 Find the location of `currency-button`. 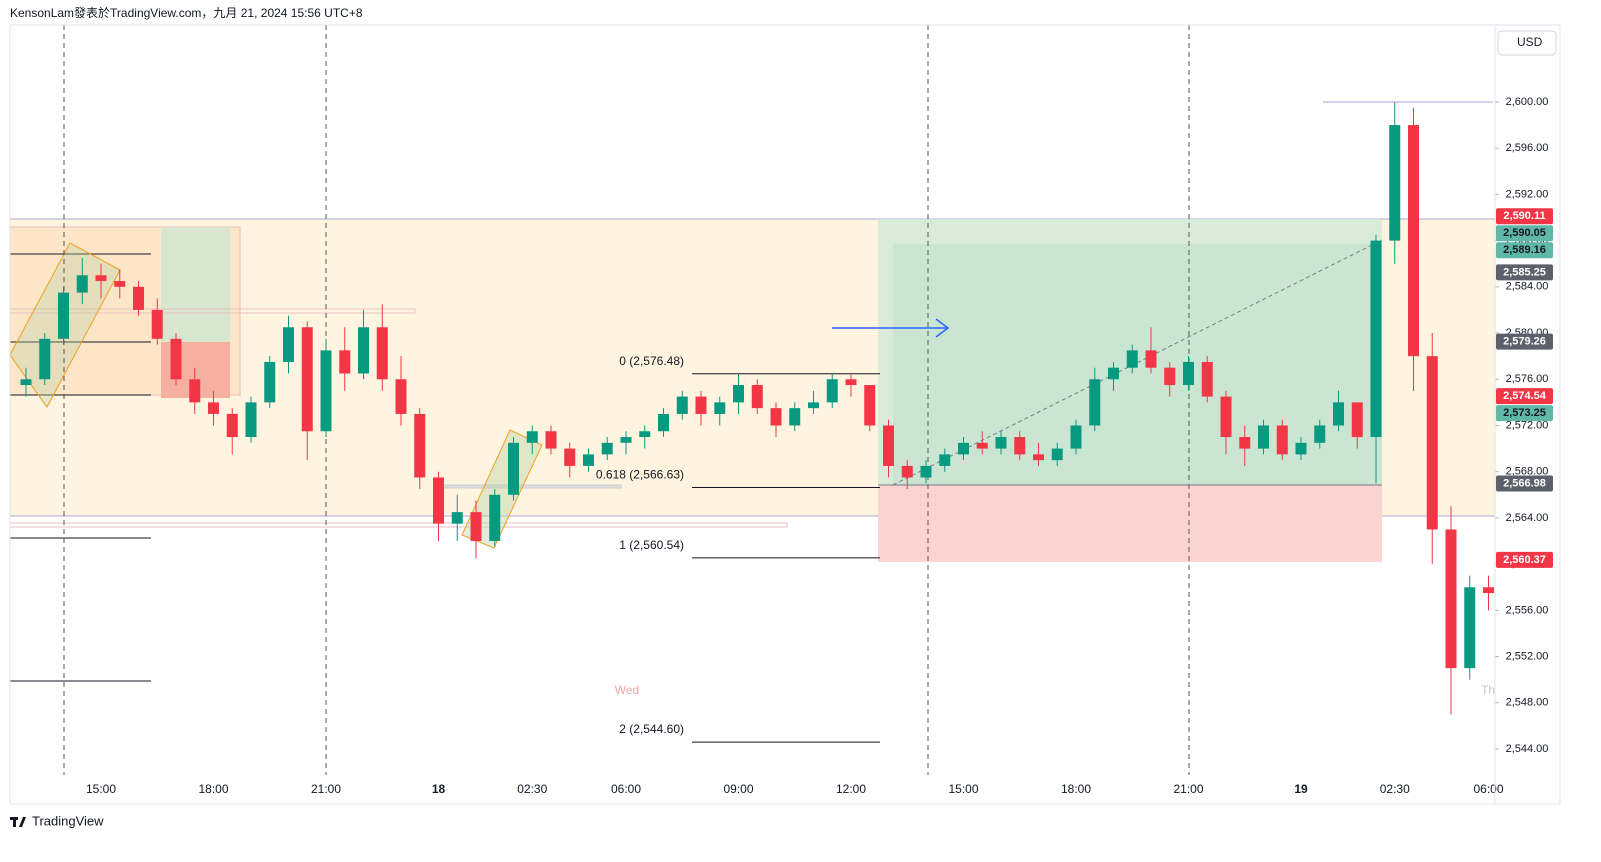

currency-button is located at coordinates (1527, 43).